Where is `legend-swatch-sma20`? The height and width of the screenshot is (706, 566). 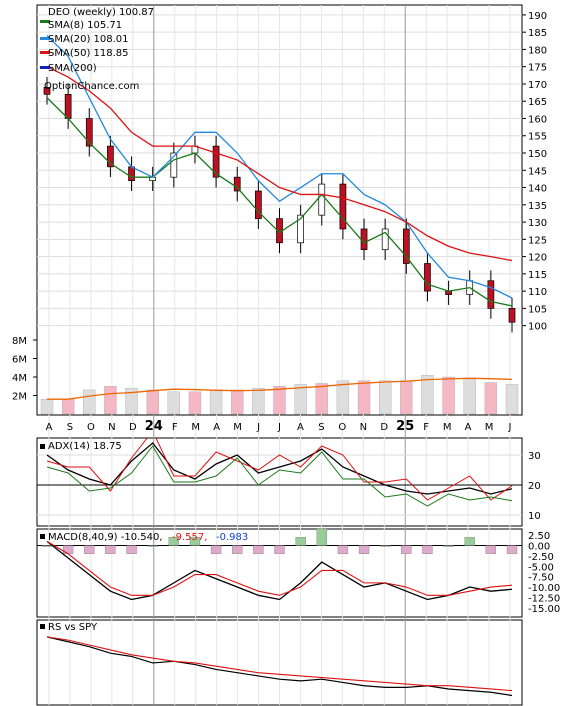
legend-swatch-sma20 is located at coordinates (45, 38).